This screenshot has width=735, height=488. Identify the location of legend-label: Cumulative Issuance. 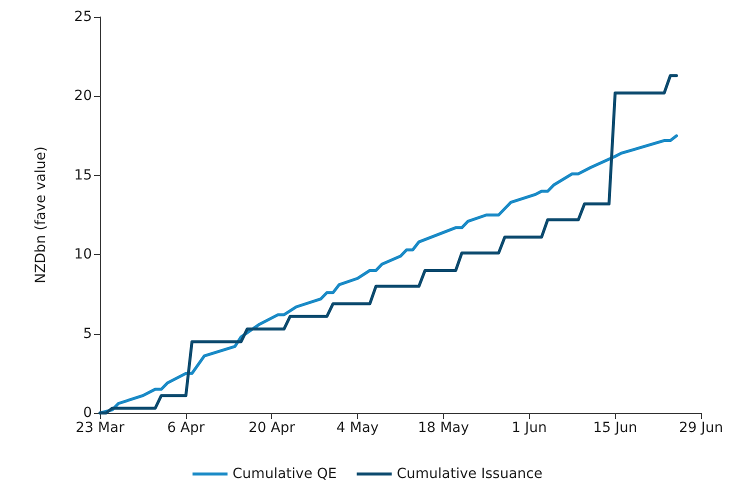
(469, 474).